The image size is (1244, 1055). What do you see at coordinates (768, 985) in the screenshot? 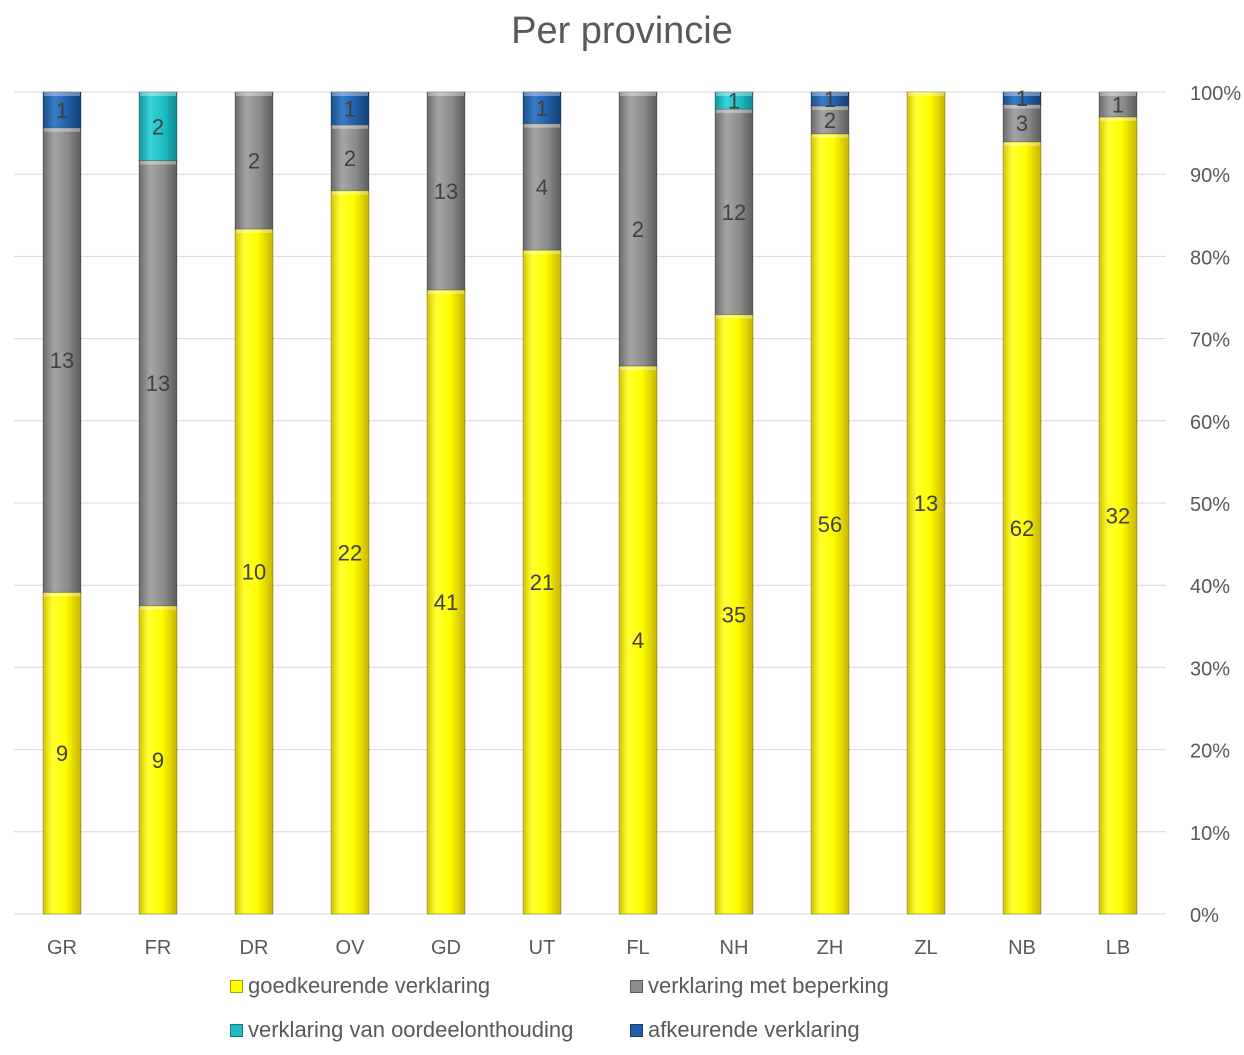
I see `legend-label: verklaring met beperking` at bounding box center [768, 985].